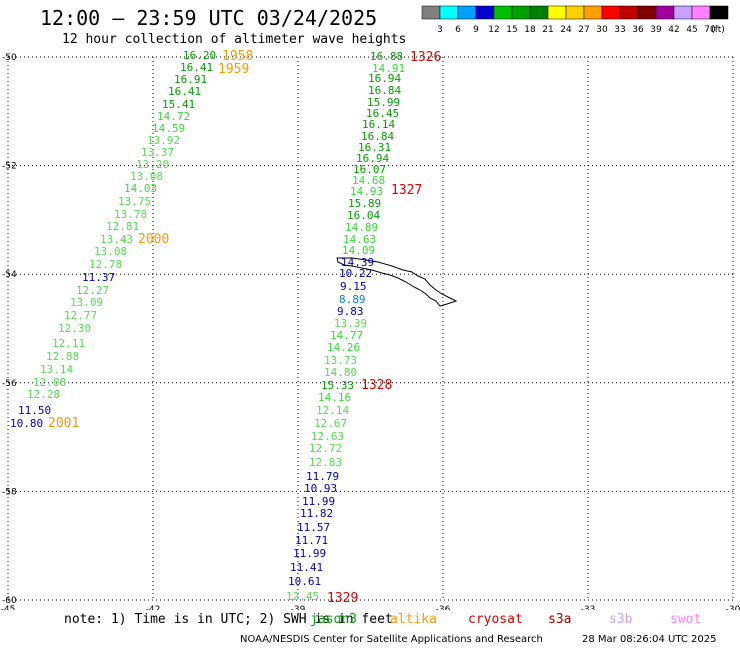 The height and width of the screenshot is (650, 740). I want to click on colorbar-label: 6, so click(458, 30).